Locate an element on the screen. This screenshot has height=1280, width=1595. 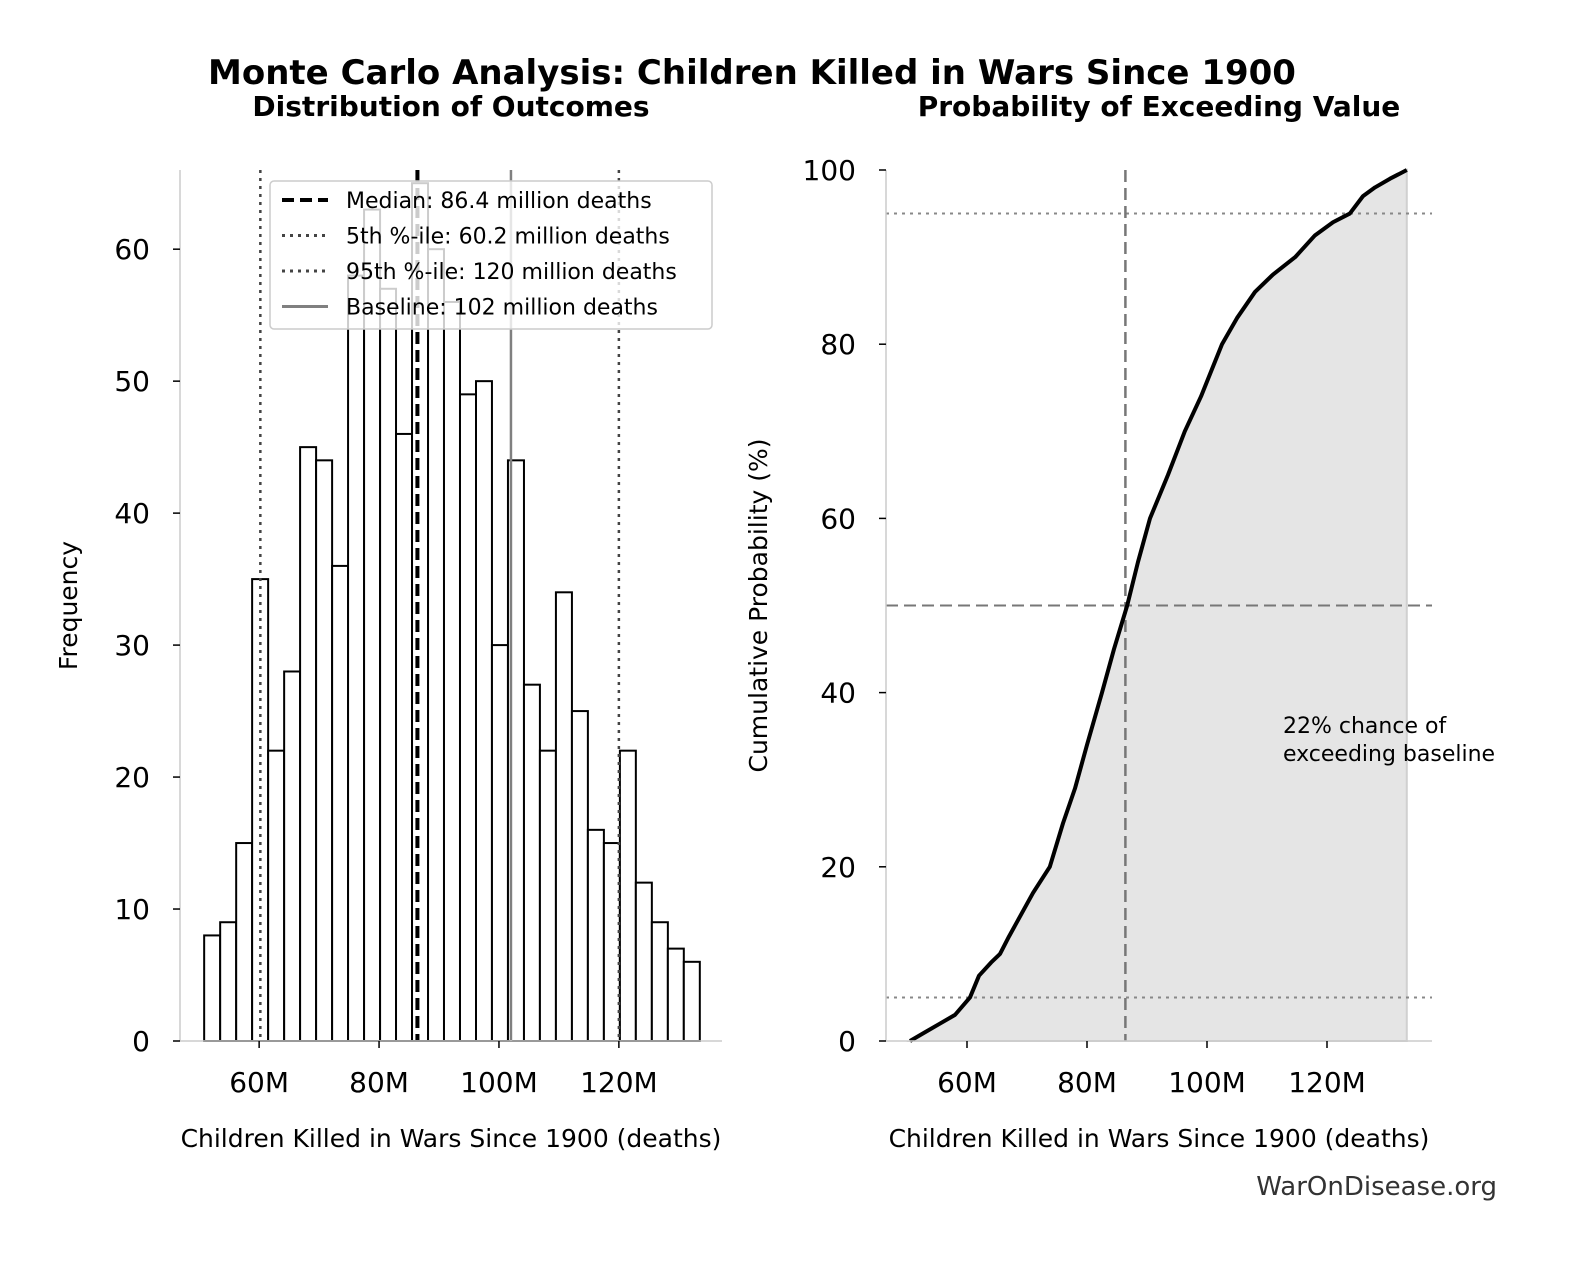
y-tick-label: 100 is located at coordinates (829, 170).